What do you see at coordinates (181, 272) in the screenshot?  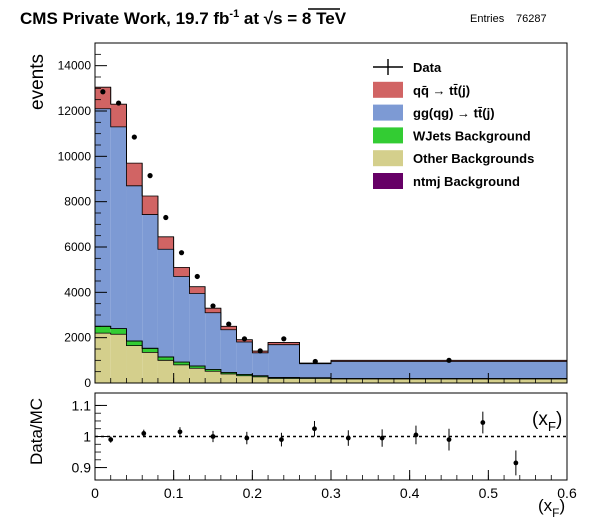 I see `bar-s4-b5` at bounding box center [181, 272].